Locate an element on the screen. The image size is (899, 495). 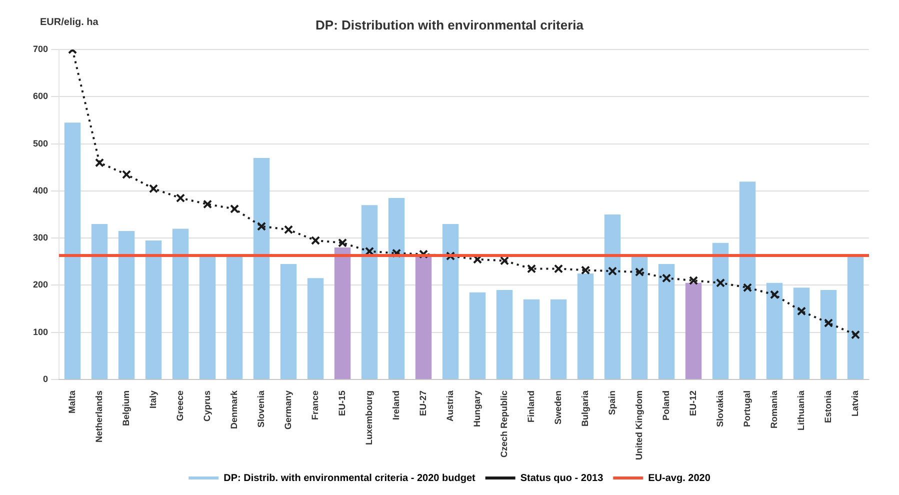
x-tick-label: Italy is located at coordinates (153, 399).